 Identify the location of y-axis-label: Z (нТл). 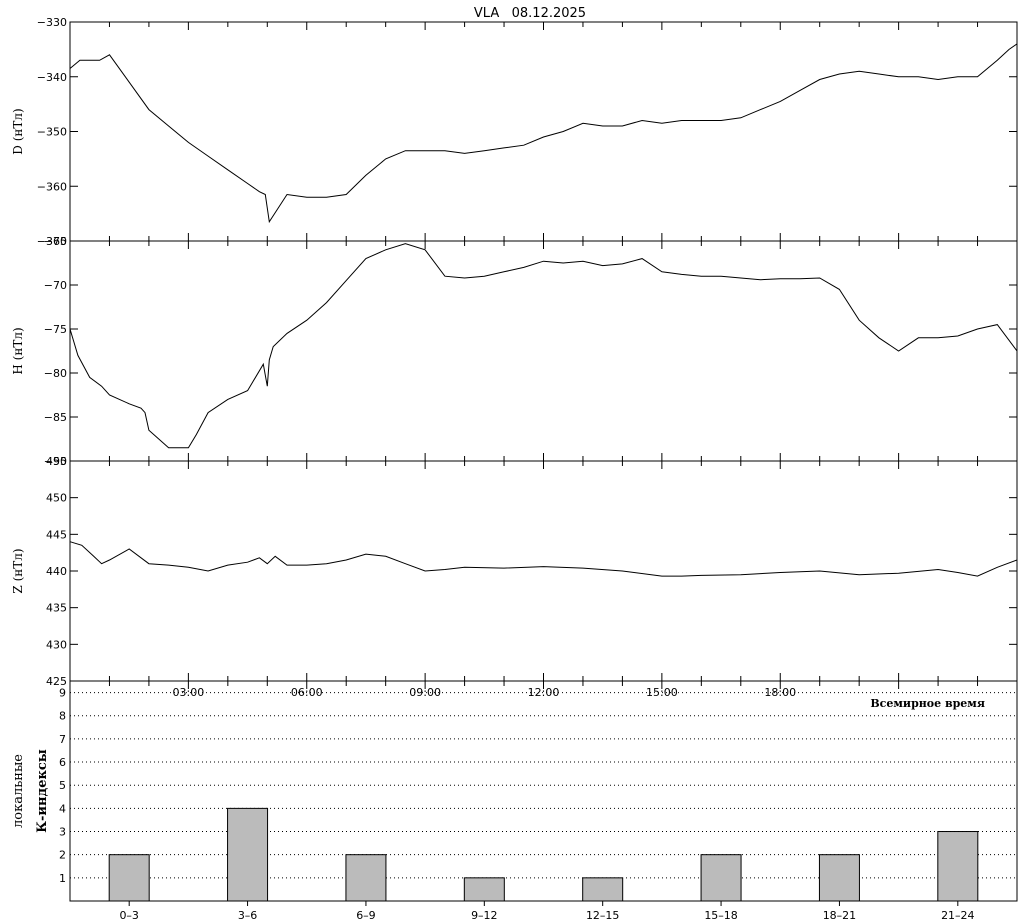
(18, 570).